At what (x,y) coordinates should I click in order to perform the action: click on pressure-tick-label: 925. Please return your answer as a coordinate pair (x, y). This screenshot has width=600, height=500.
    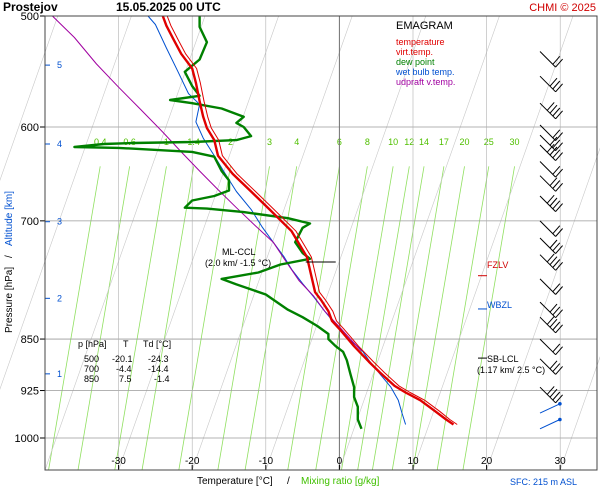
    Looking at the image, I should click on (30, 392).